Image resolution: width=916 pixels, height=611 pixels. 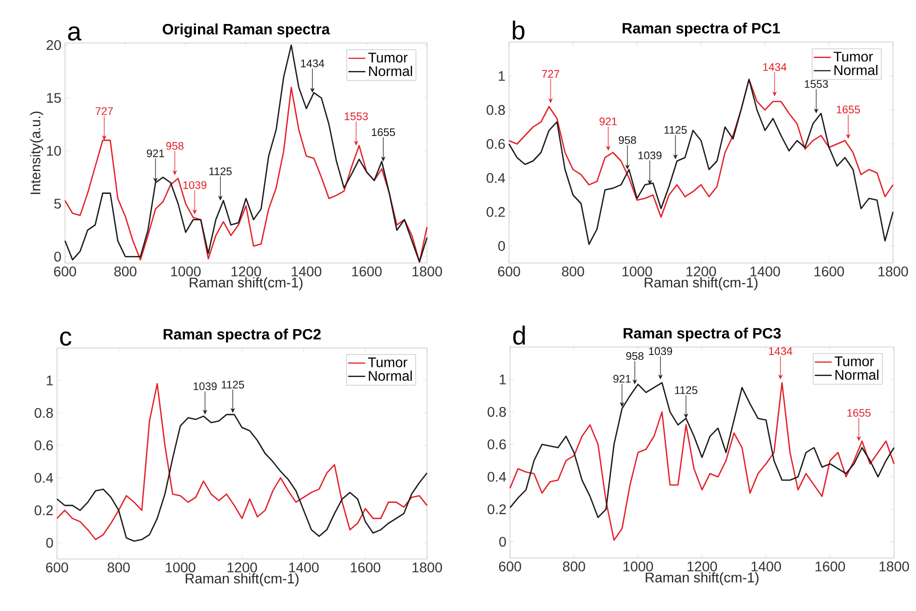 I want to click on chart-title: Original Raman spectra, so click(x=246, y=31).